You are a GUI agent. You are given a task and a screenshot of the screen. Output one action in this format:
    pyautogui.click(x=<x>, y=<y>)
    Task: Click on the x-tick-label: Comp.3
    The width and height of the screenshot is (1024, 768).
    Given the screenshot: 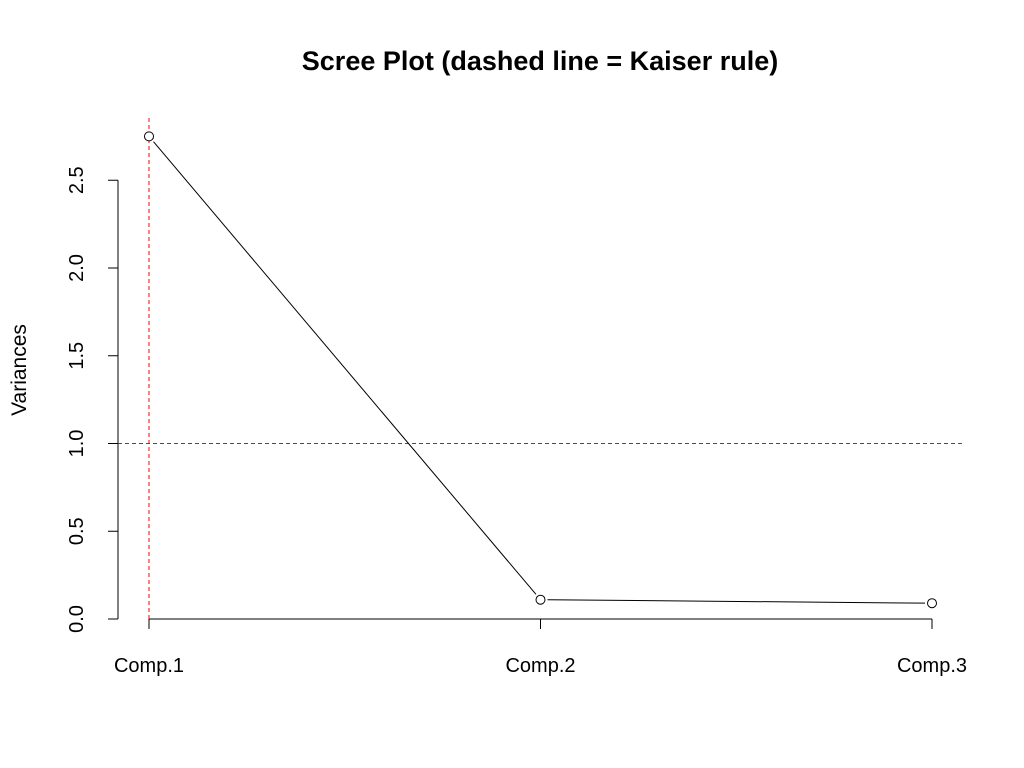 What is the action you would take?
    pyautogui.click(x=932, y=666)
    